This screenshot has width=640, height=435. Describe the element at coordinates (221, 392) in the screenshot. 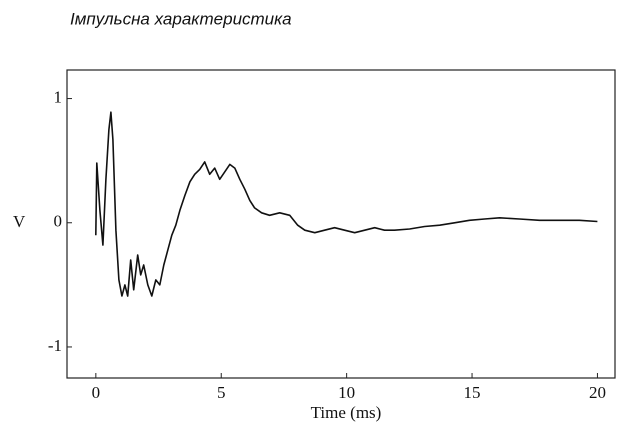

I see `x-tick-label: 5` at that location.